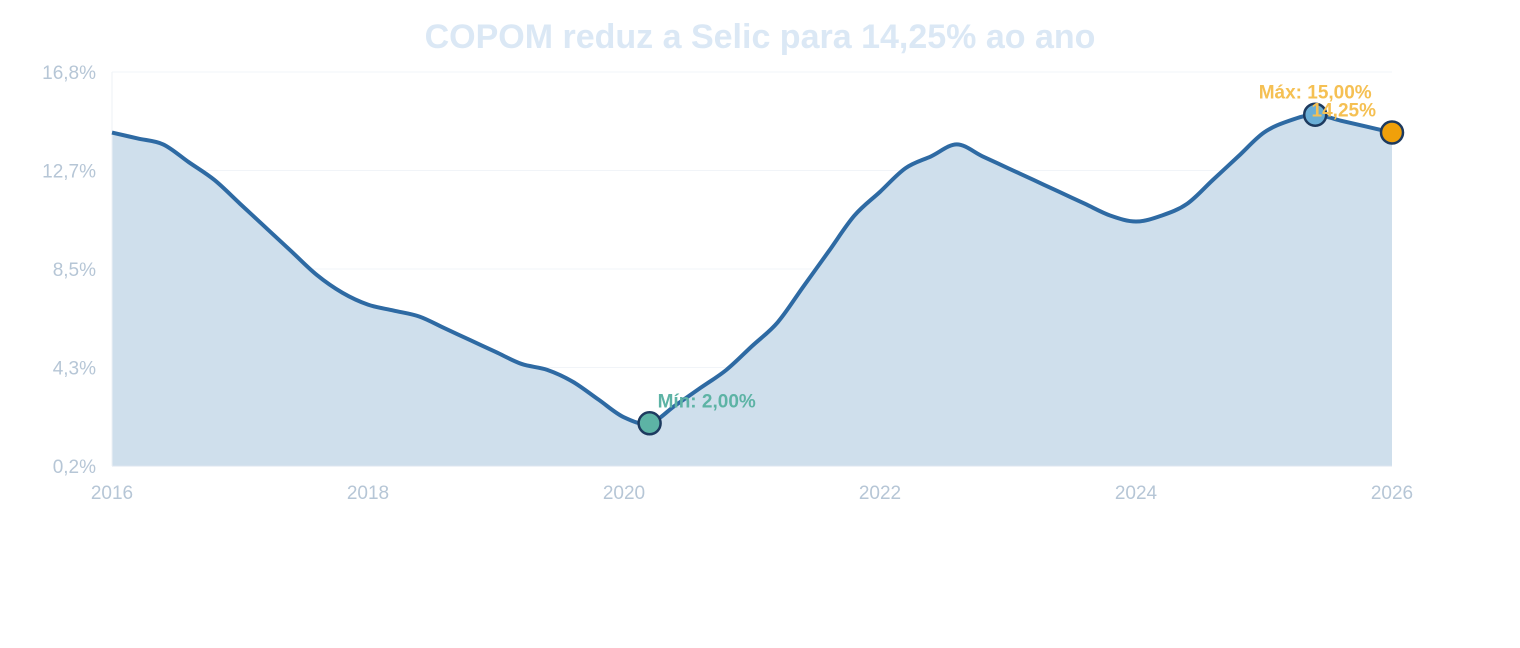 This screenshot has width=1520, height=648. Describe the element at coordinates (69, 73) in the screenshot. I see `y-tick-label: 16,8%` at that location.